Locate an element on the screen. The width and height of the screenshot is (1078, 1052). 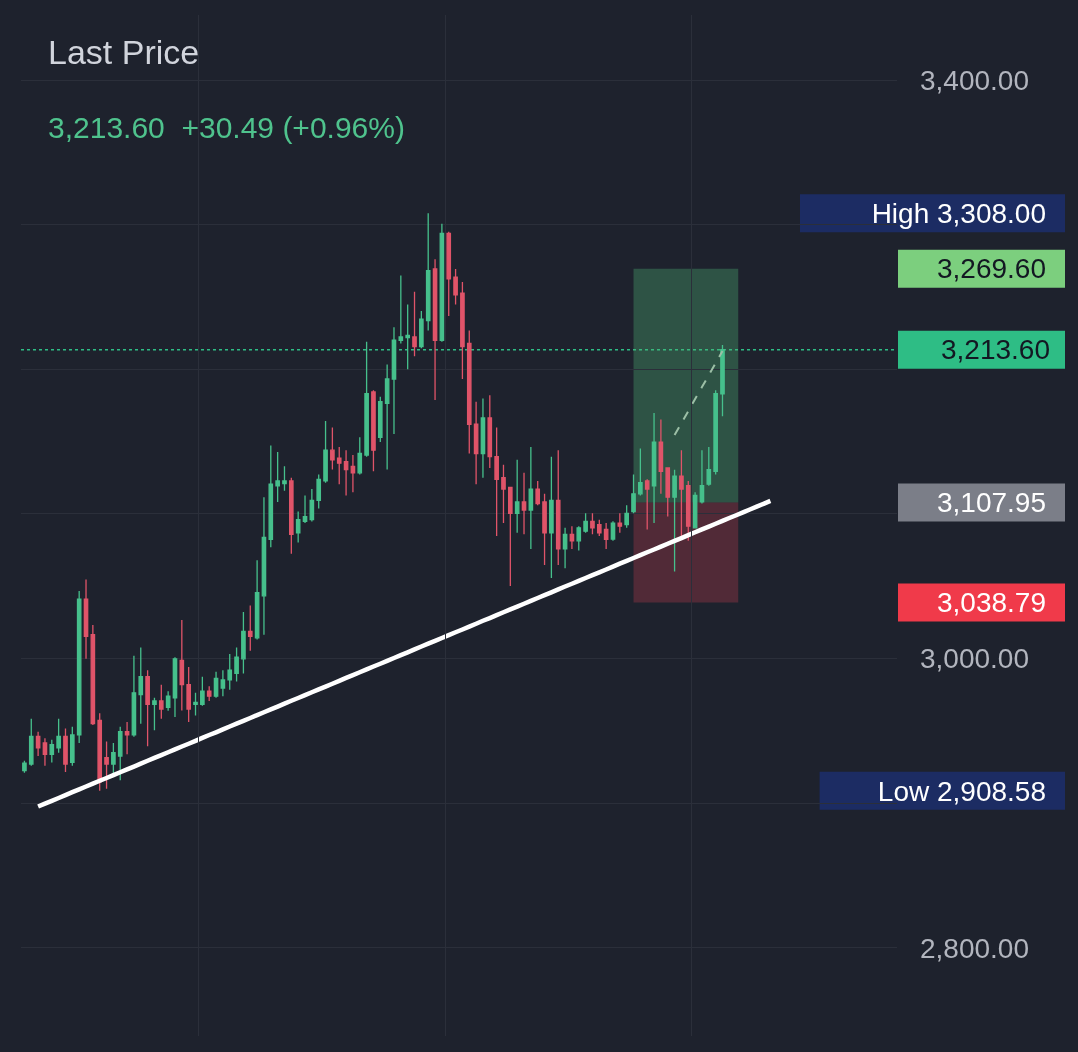
y-tick-label: 2,800.00 is located at coordinates (974, 948).